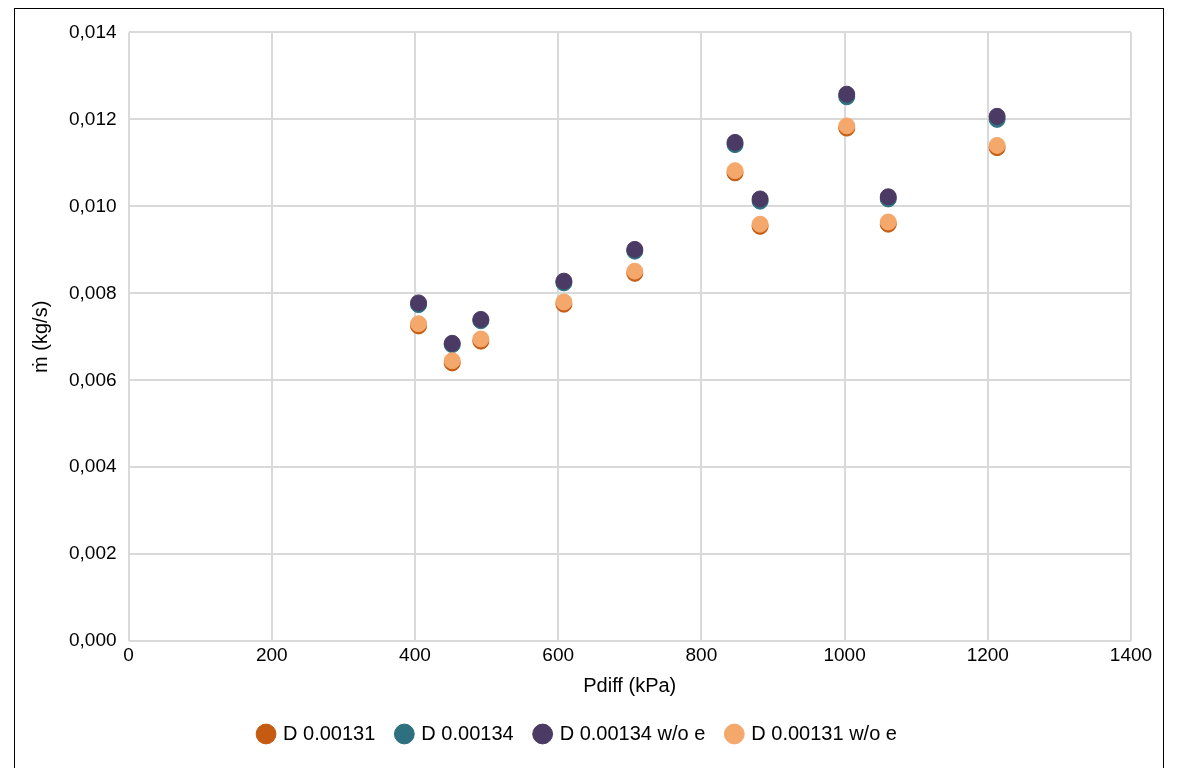 This screenshot has width=1177, height=769. Describe the element at coordinates (93, 466) in the screenshot. I see `y-tick-label: 0,004` at that location.